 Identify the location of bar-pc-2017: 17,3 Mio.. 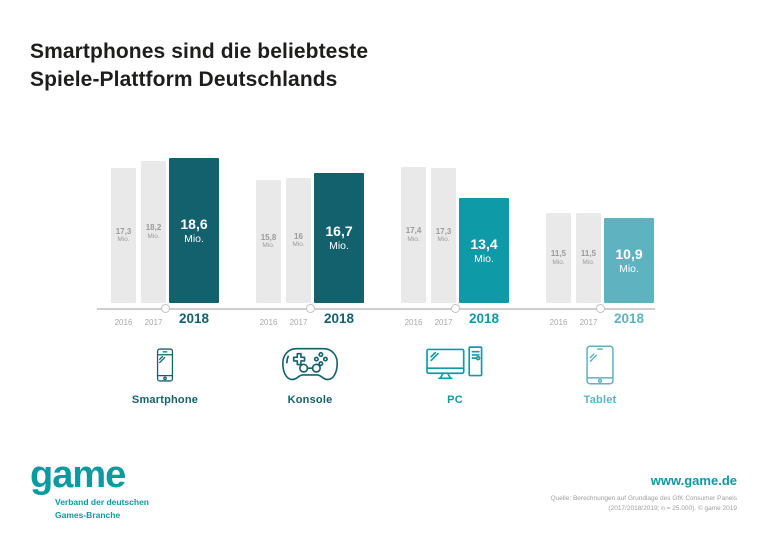
(443, 235).